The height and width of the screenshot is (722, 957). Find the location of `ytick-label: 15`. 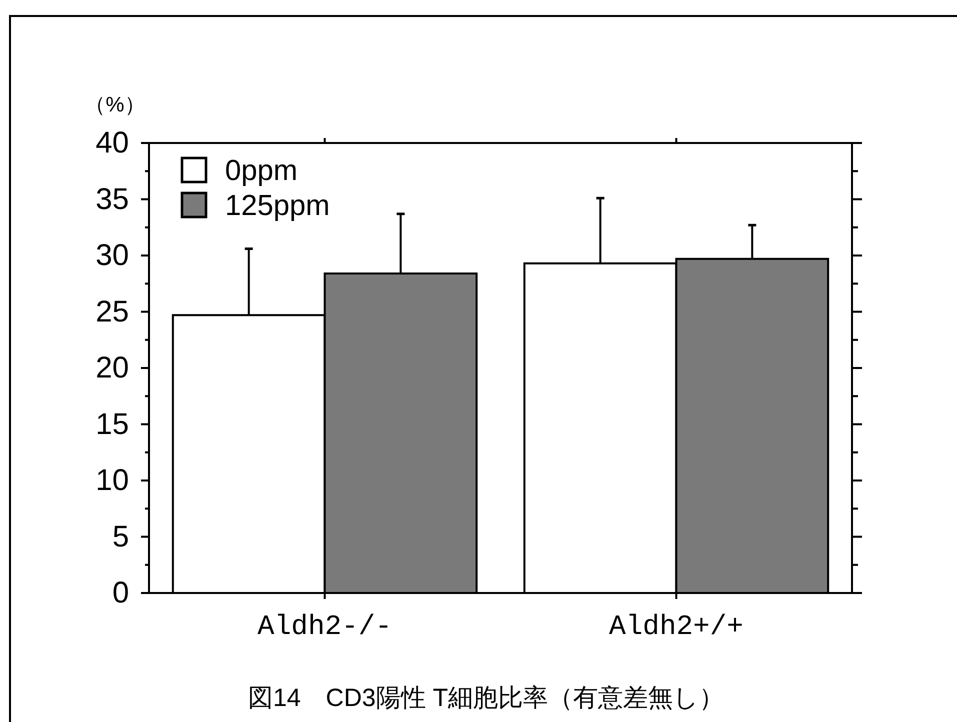

ytick-label: 15 is located at coordinates (112, 424).